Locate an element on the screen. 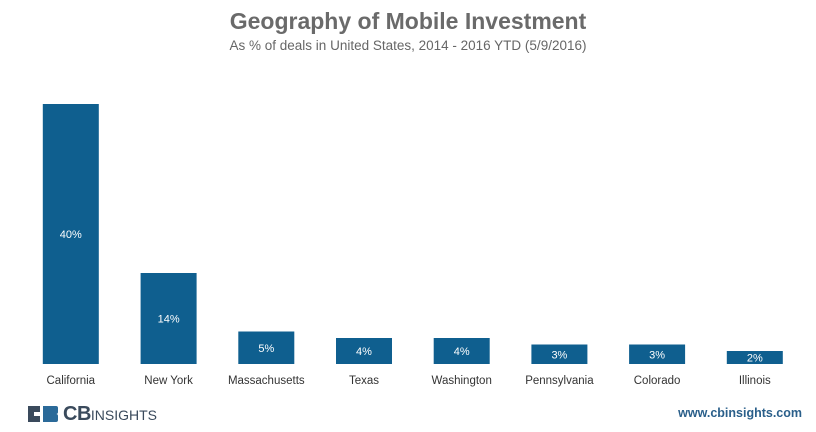 The image size is (816, 432). cb-logo-icon is located at coordinates (43, 414).